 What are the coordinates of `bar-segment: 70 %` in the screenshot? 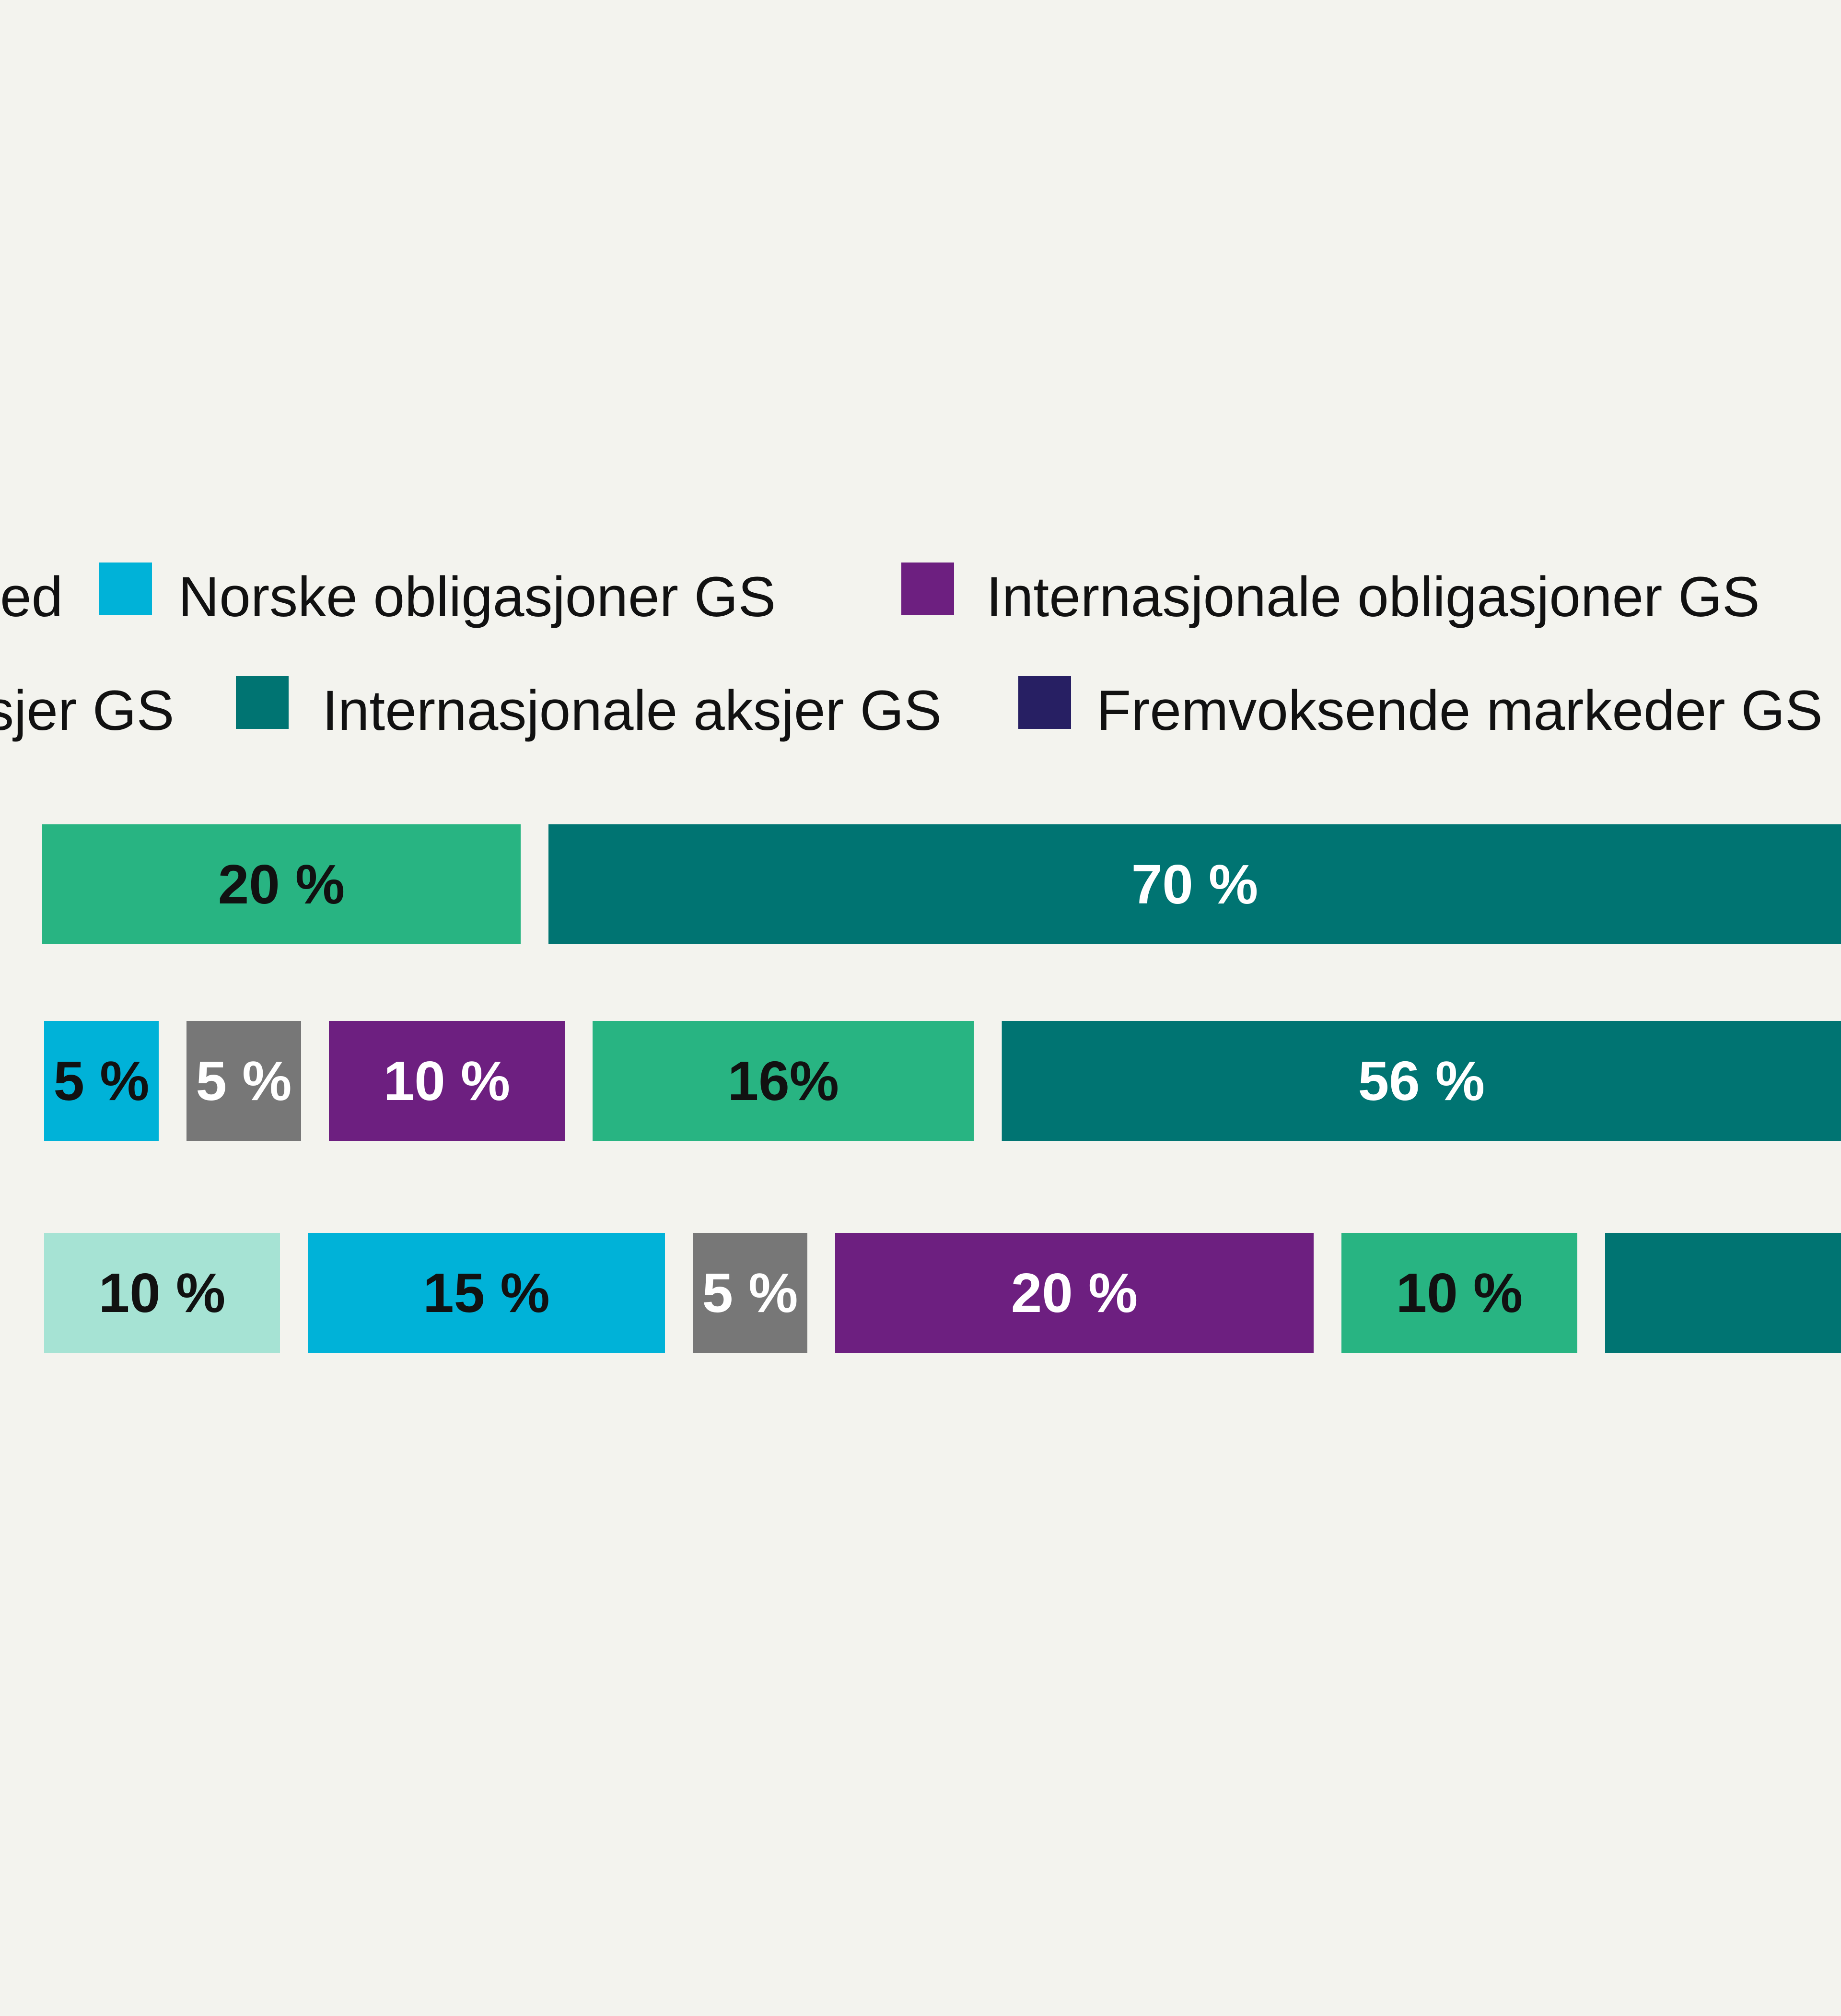 It's located at (1194, 884).